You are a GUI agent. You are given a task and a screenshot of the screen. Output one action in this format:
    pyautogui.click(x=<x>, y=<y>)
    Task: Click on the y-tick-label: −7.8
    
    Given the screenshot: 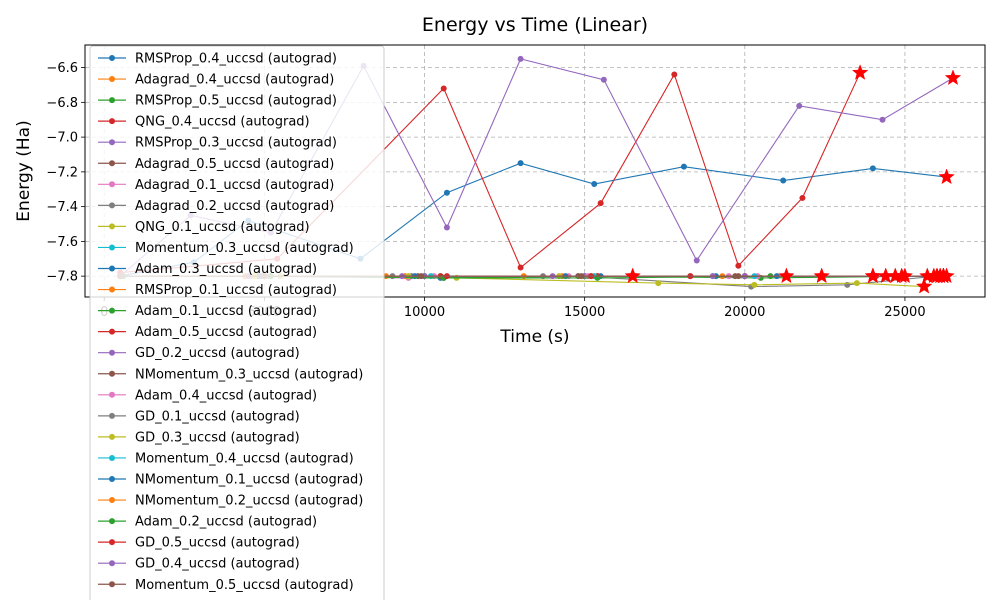 What is the action you would take?
    pyautogui.click(x=62, y=277)
    